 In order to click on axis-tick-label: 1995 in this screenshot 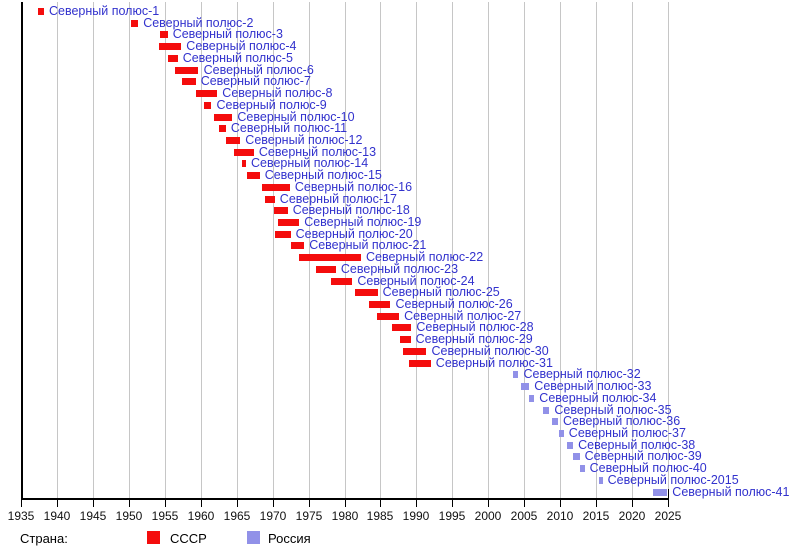, I will do `click(452, 516)`.